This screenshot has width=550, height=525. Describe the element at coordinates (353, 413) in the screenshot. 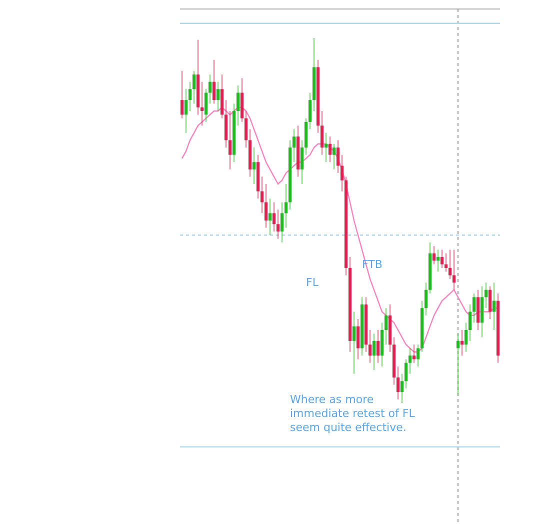

I see `annotation: Where as more immediate retest of FL seem quite effective.` at that location.